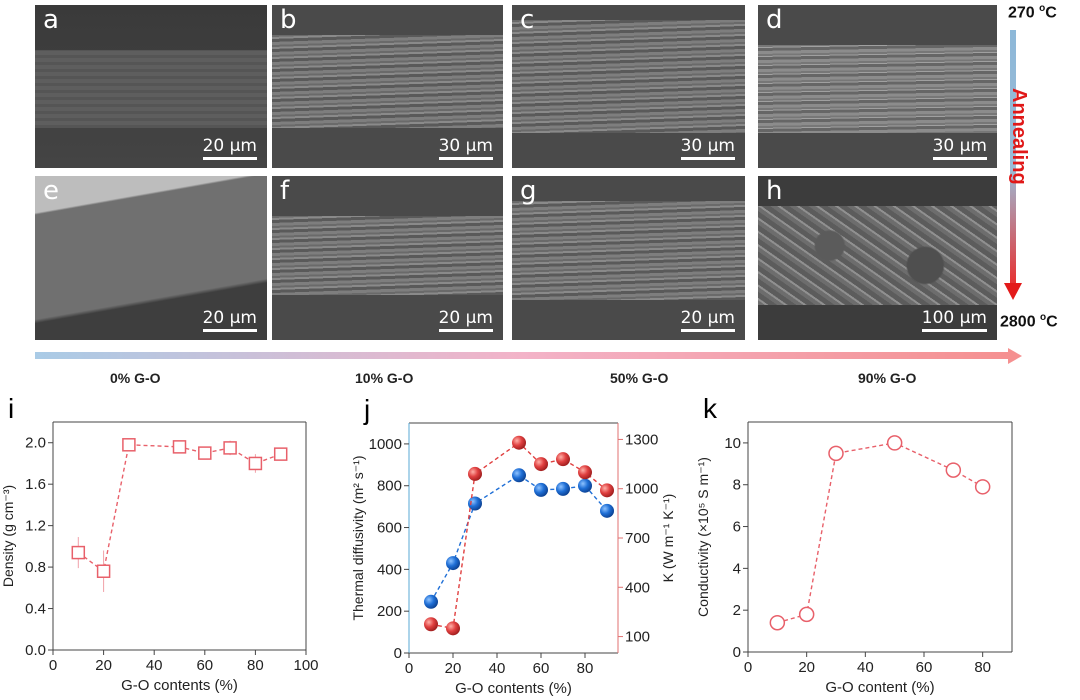  What do you see at coordinates (637, 587) in the screenshot?
I see `y-tick-label-right: 400` at bounding box center [637, 587].